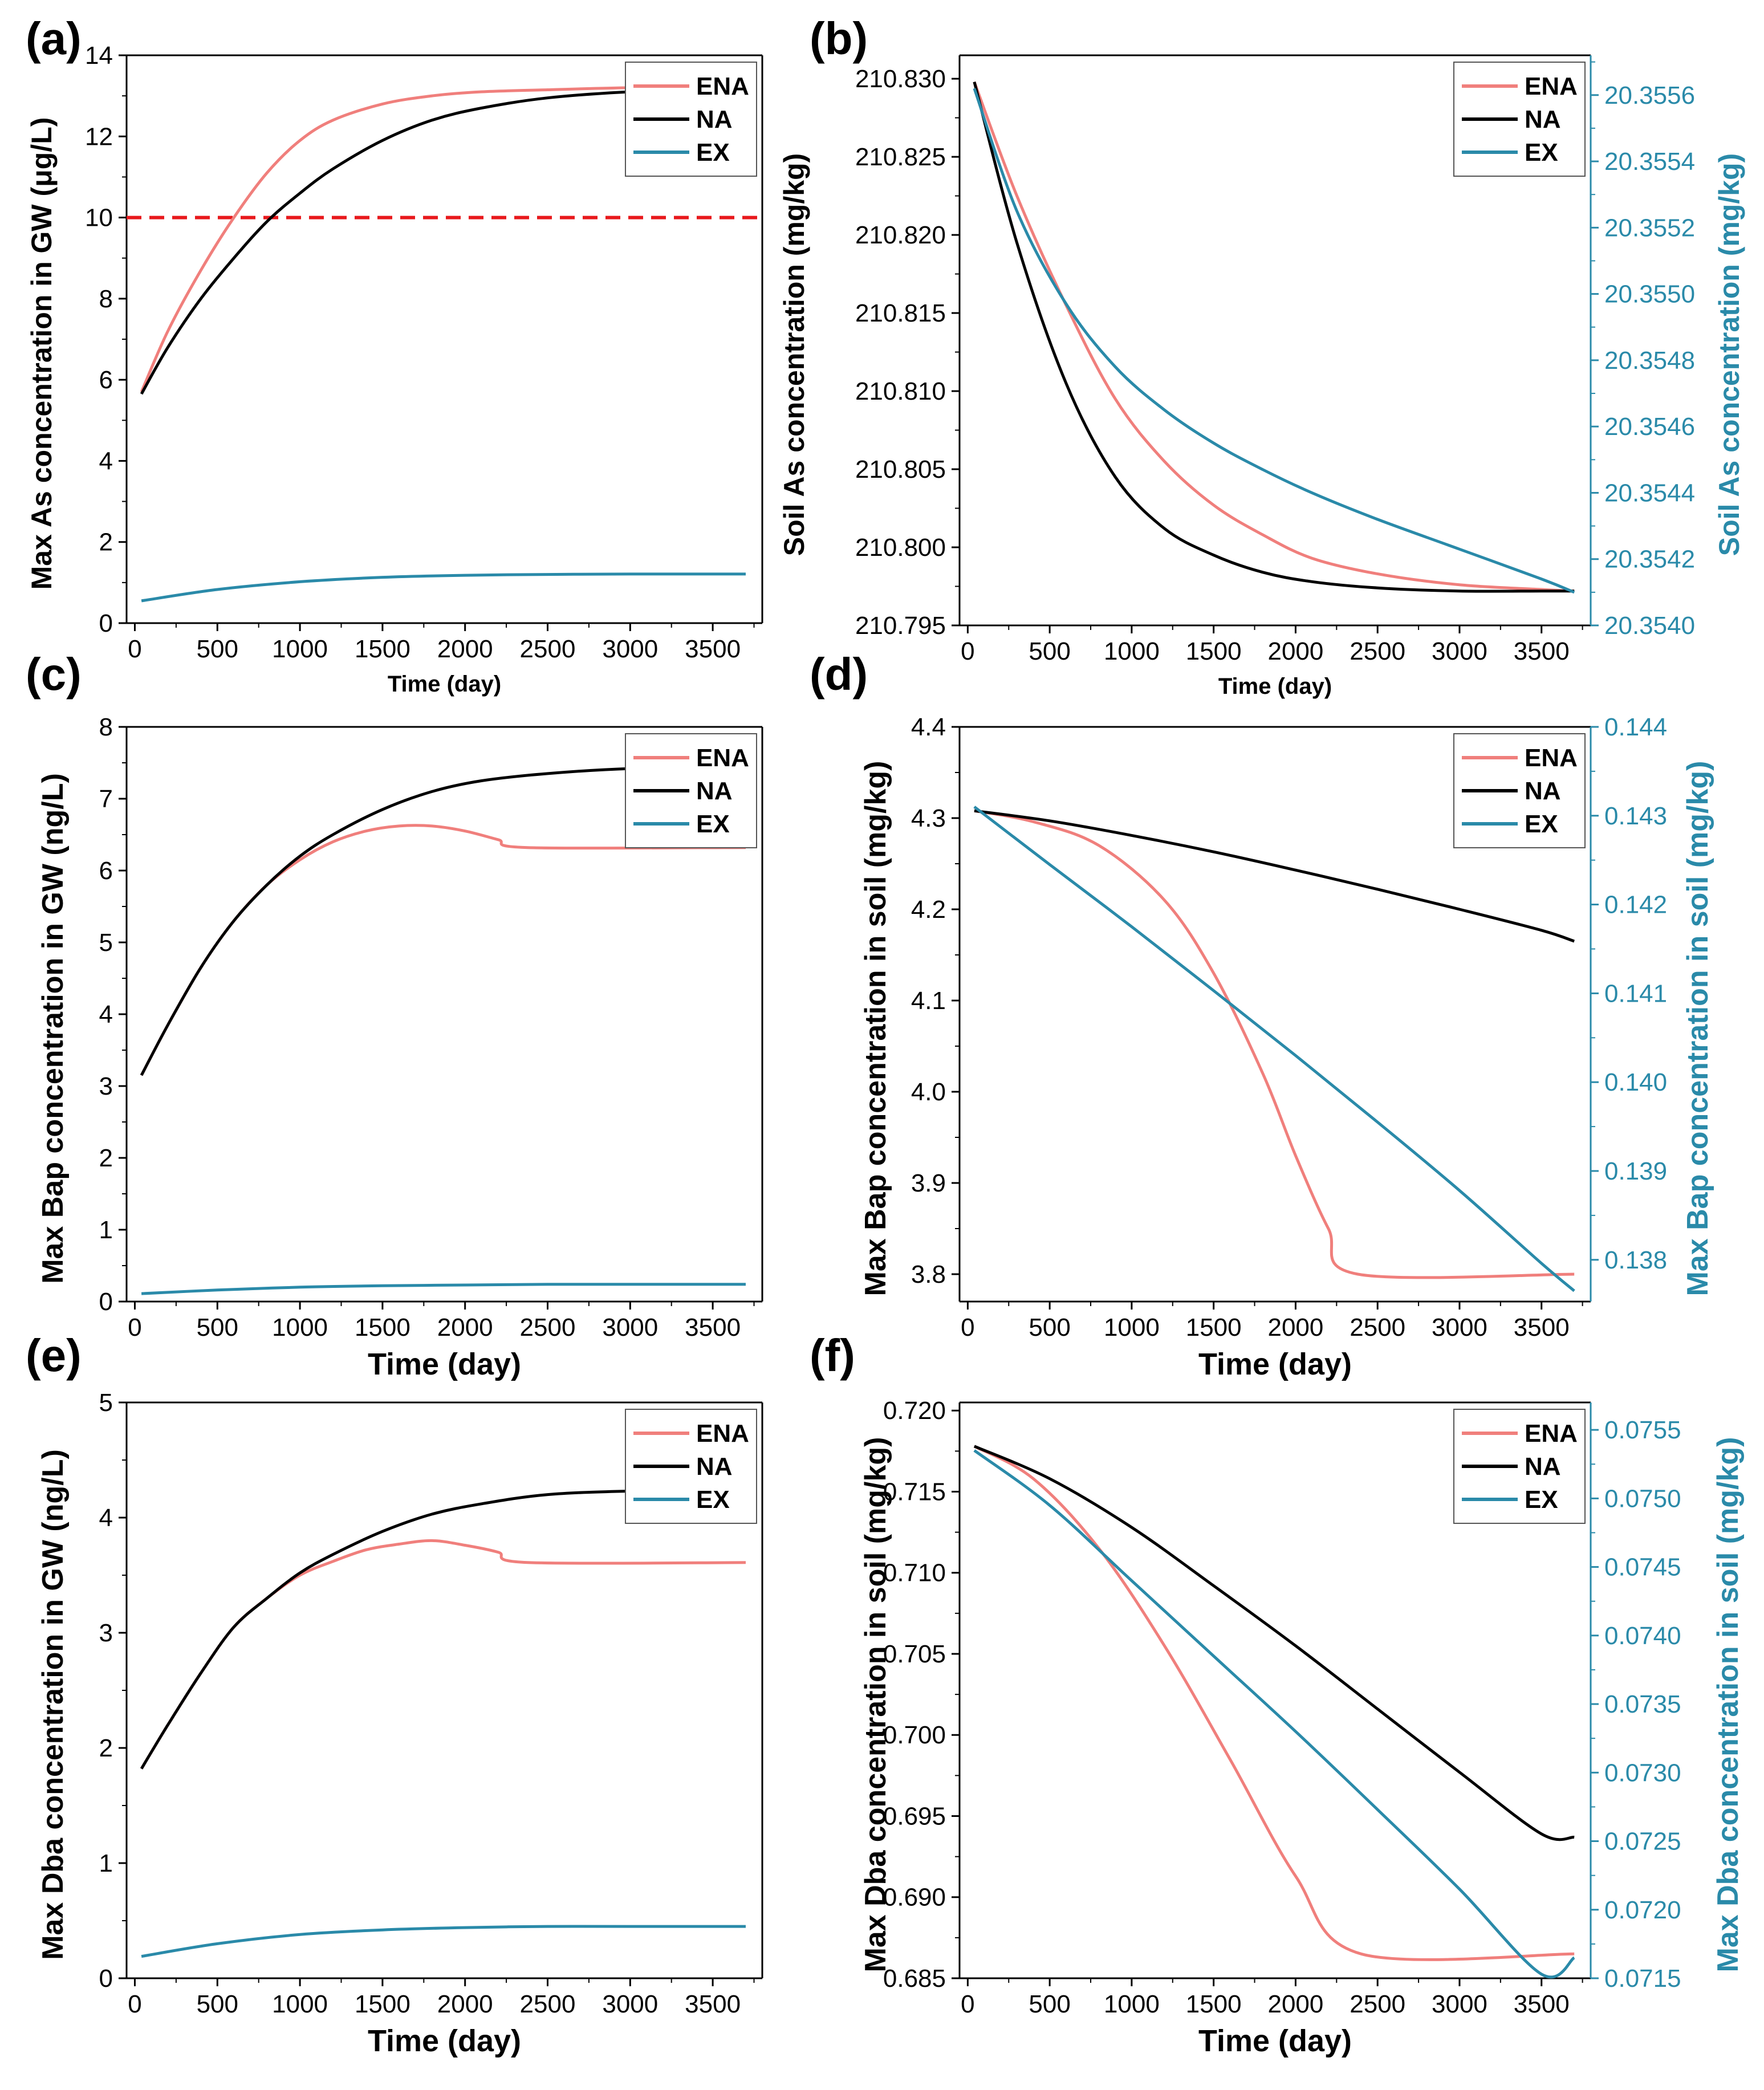 The width and height of the screenshot is (1764, 2090). What do you see at coordinates (1642, 1910) in the screenshot?
I see `y2-tick-label: 0.0720` at bounding box center [1642, 1910].